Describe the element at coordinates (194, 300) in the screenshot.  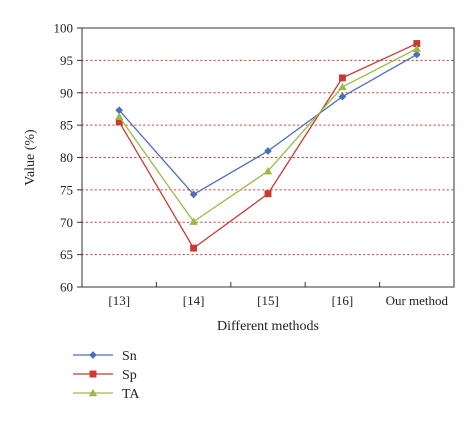
I see `x-tick-label: [14]` at that location.